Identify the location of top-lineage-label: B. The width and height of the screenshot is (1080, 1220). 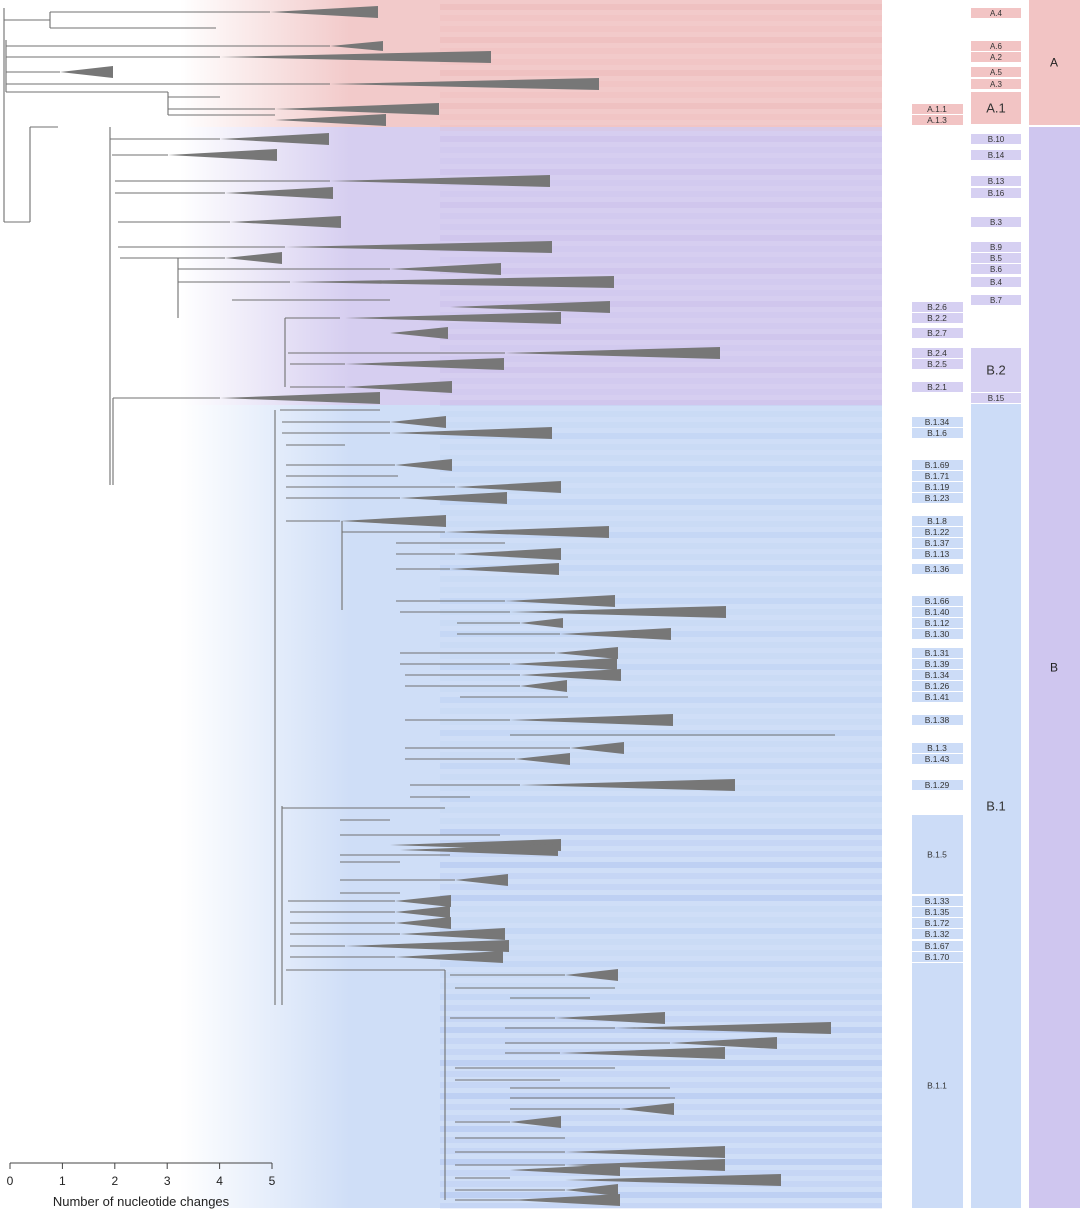
(1054, 668).